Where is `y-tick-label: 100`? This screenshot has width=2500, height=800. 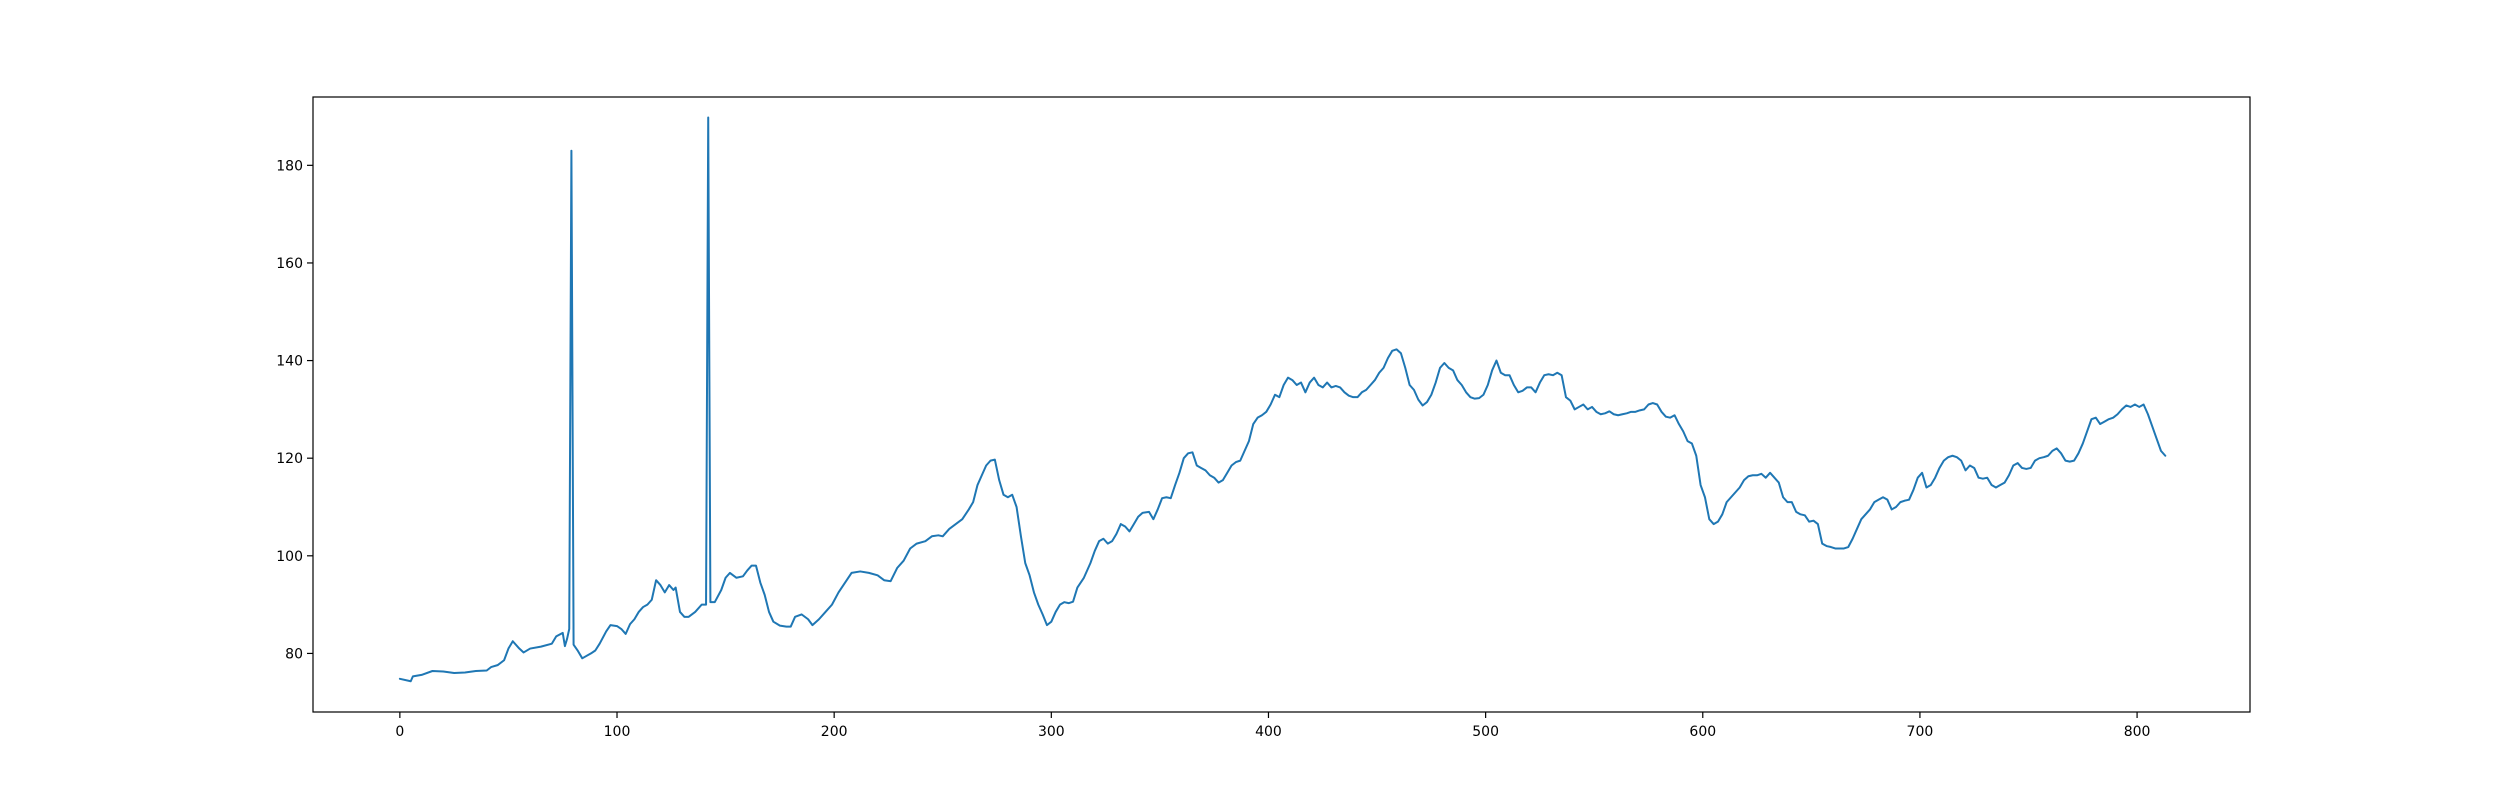 y-tick-label: 100 is located at coordinates (289, 557).